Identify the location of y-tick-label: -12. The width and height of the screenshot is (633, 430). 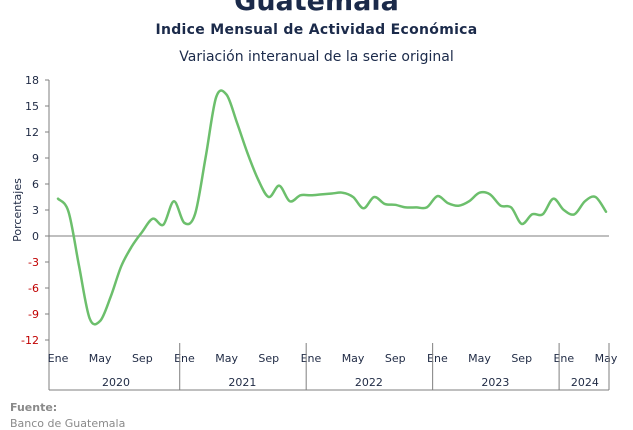
(30, 340).